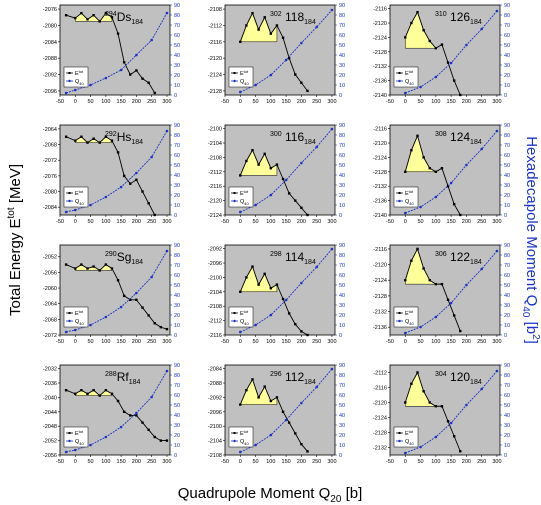 The width and height of the screenshot is (541, 505). What do you see at coordinates (380, 434) in the screenshot?
I see `y-tick-label: -2128` at bounding box center [380, 434].